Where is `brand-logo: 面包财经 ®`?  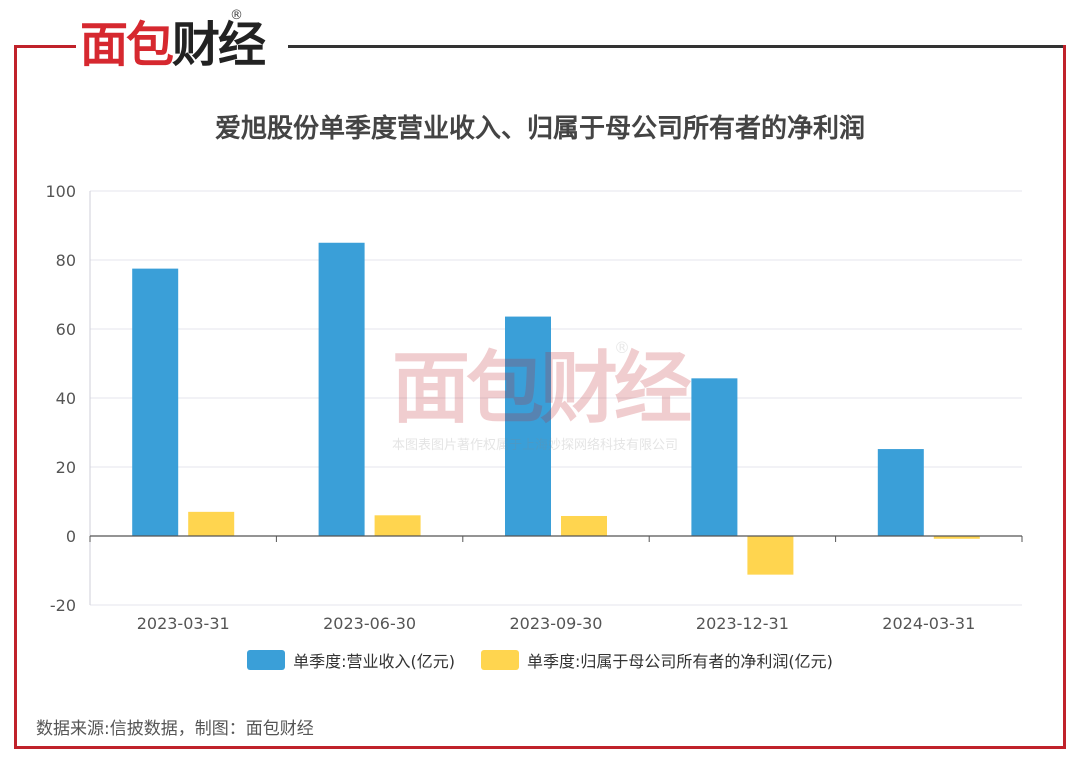 brand-logo: 面包财经 ® is located at coordinates (173, 42).